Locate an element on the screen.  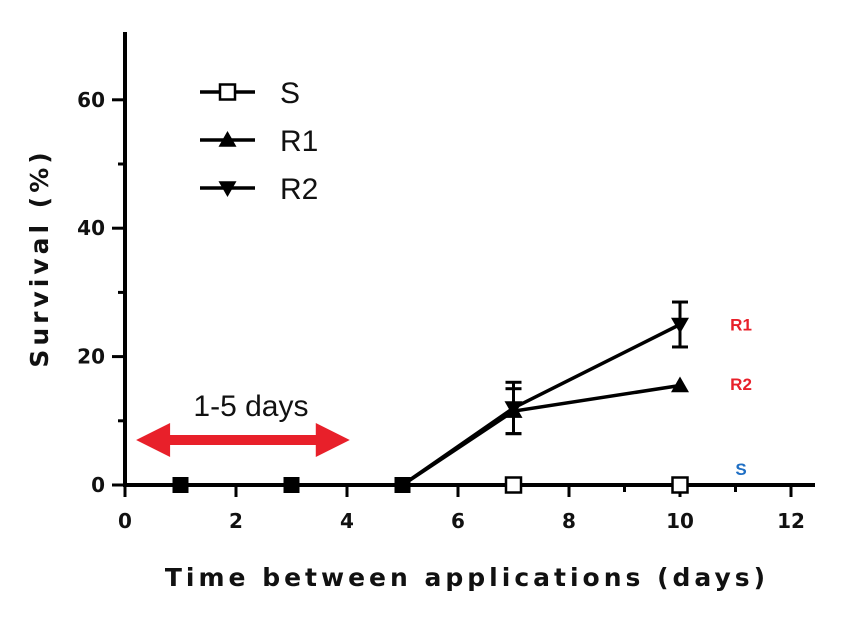
x-tick-label: 2 is located at coordinates (236, 521).